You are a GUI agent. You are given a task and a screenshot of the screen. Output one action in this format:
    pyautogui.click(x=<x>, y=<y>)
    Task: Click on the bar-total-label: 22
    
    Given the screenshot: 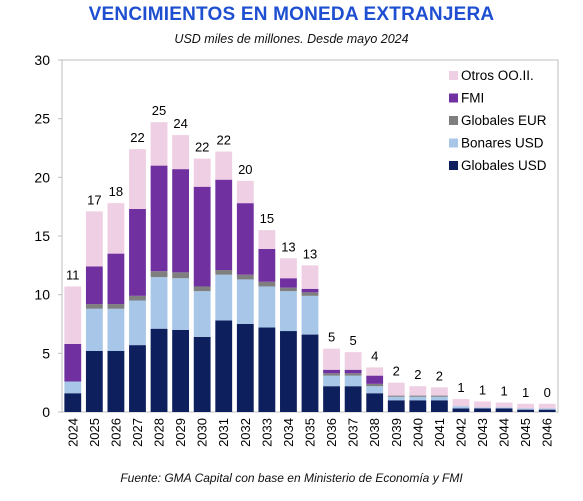 What is the action you would take?
    pyautogui.click(x=137, y=137)
    